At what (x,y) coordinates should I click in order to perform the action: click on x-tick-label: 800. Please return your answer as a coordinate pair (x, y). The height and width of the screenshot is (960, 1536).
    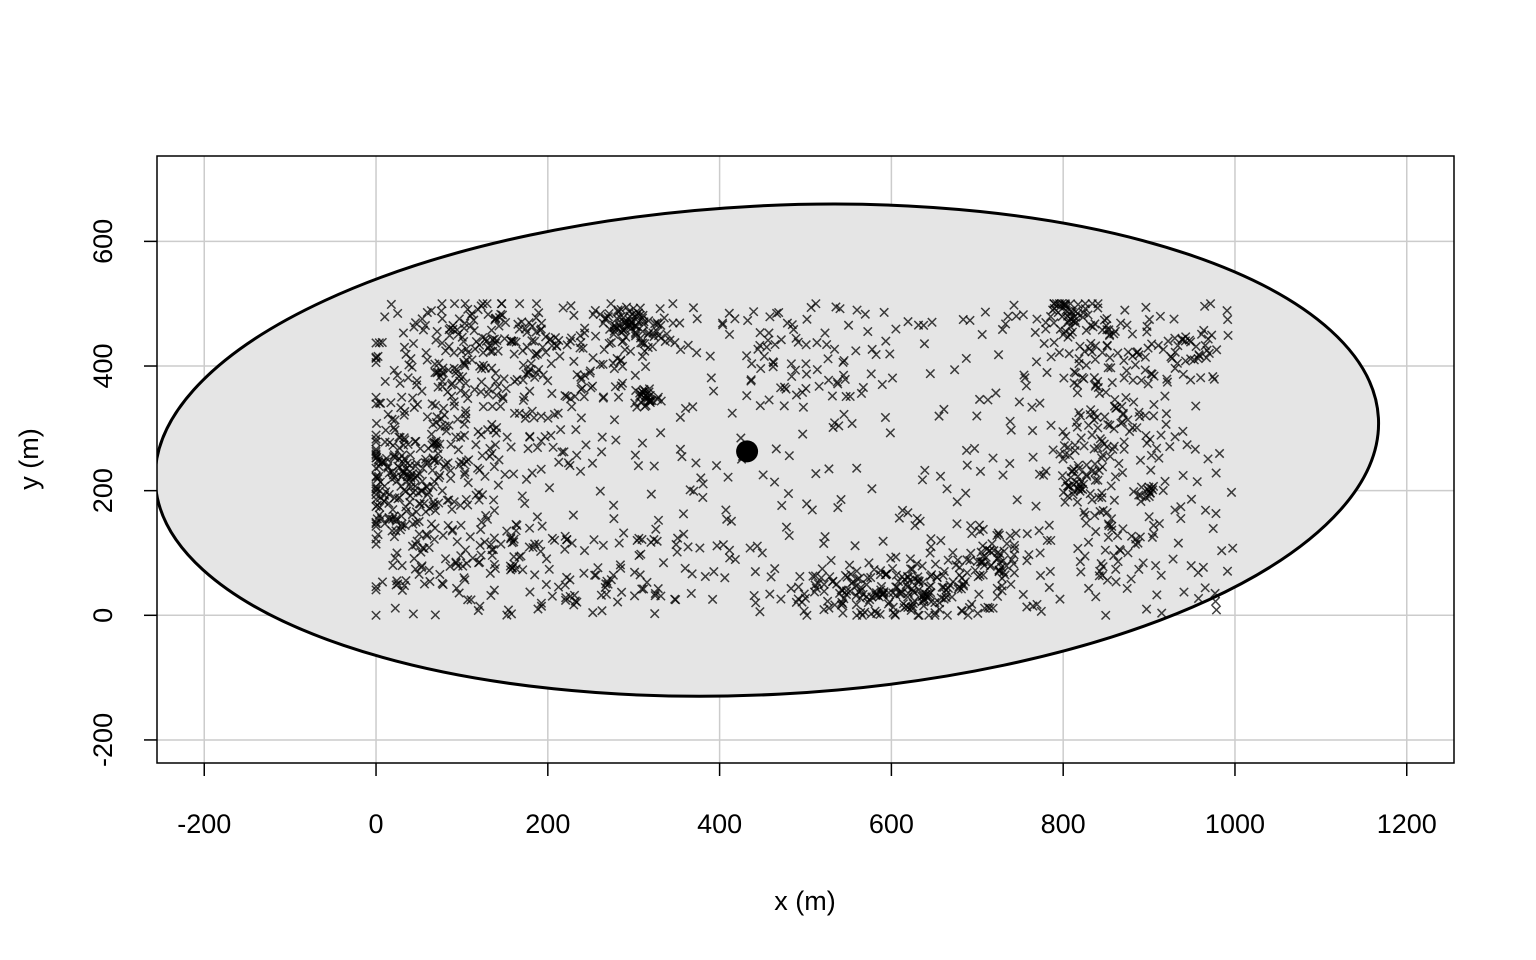
    Looking at the image, I should click on (1063, 824).